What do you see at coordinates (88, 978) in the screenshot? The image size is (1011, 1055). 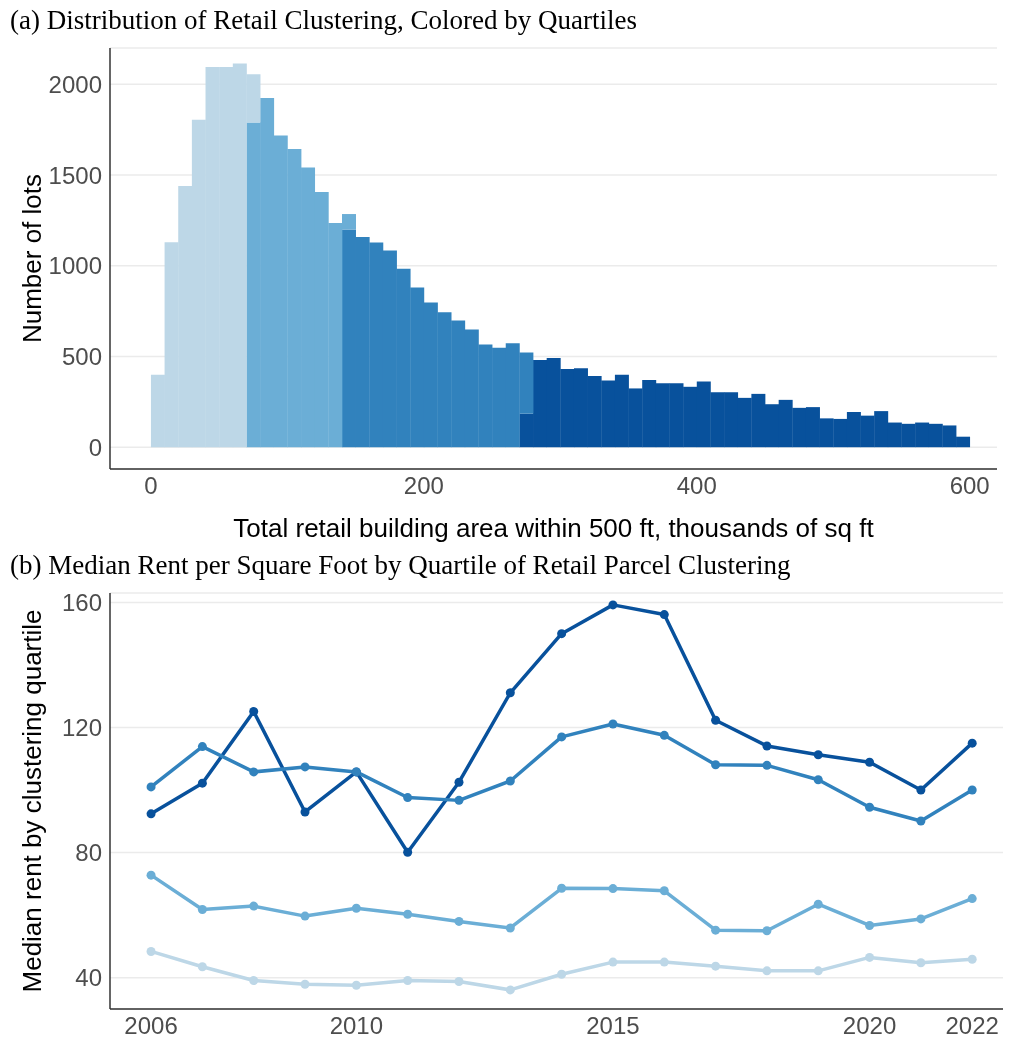 I see `y-tick-label: 40` at bounding box center [88, 978].